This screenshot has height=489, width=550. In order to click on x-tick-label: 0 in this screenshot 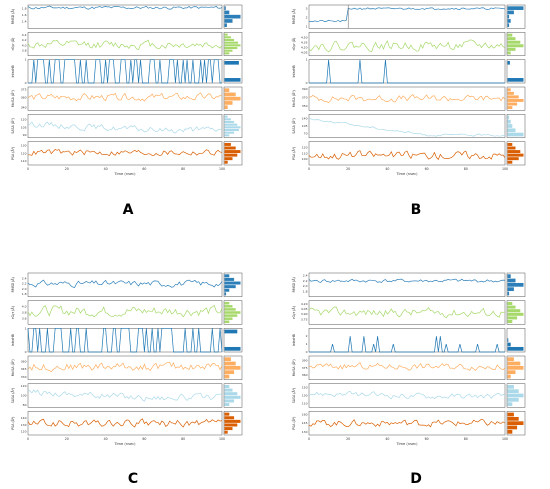, I will do `click(28, 169)`.